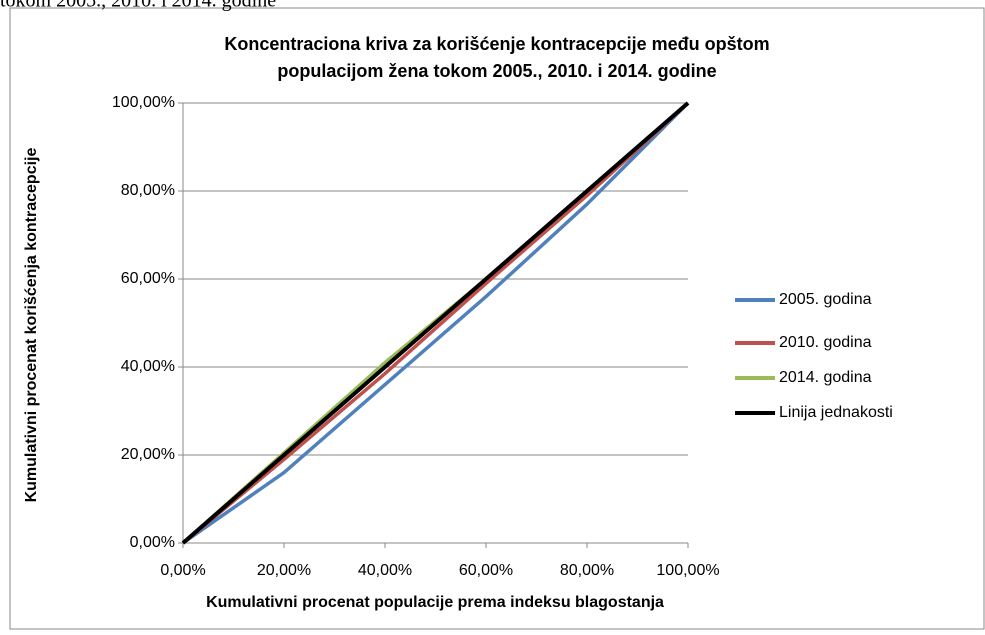 This screenshot has width=985, height=635. Describe the element at coordinates (825, 377) in the screenshot. I see `legend-label: 2014. godina` at that location.